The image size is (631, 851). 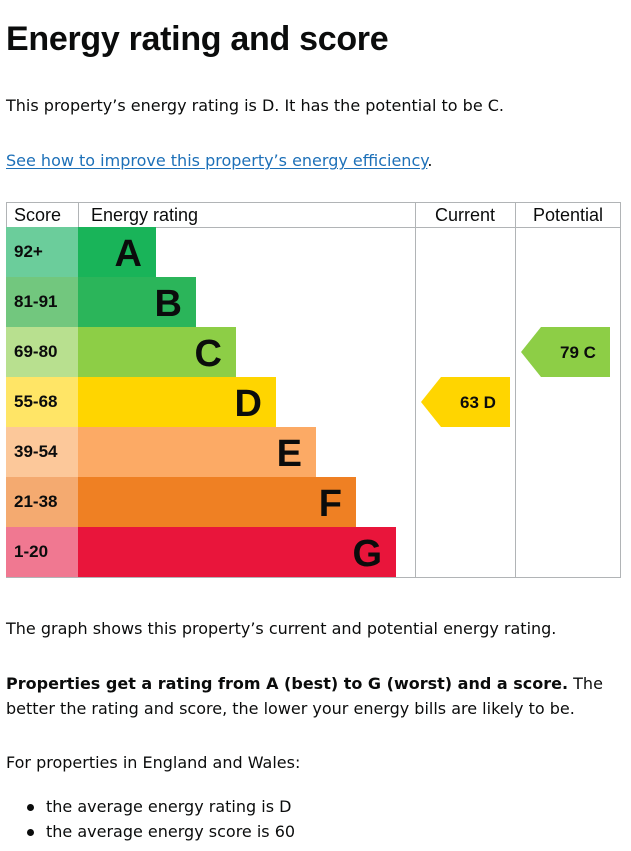 What do you see at coordinates (289, 454) in the screenshot?
I see `rating-letter-e: E` at bounding box center [289, 454].